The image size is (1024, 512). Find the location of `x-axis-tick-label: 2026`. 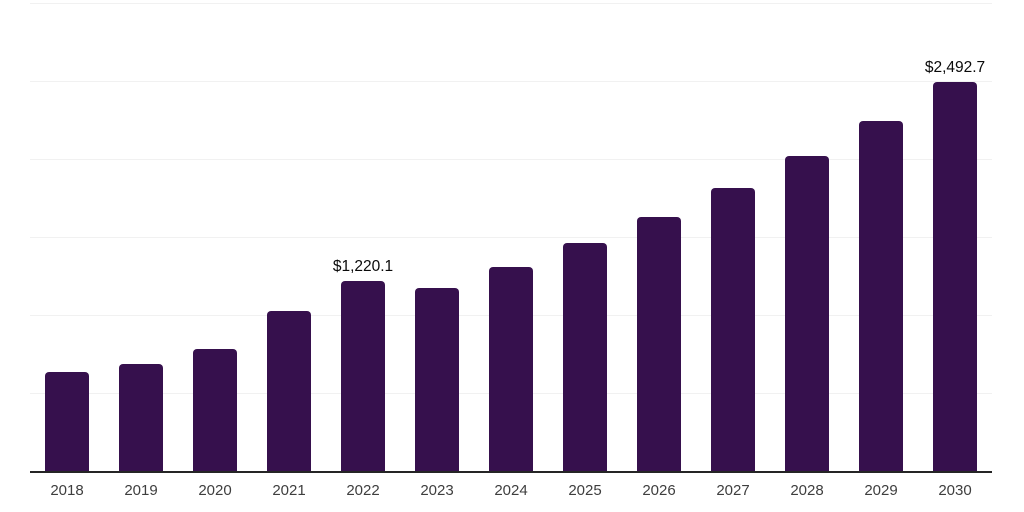

x-axis-tick-label: 2026 is located at coordinates (659, 490).